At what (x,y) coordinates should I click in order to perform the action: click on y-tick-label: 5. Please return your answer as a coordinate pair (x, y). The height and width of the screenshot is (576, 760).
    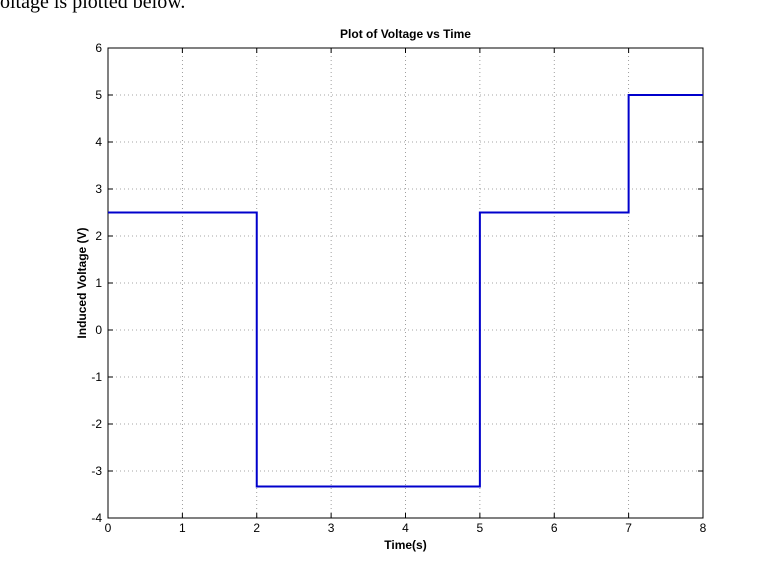
    Looking at the image, I should click on (98, 95).